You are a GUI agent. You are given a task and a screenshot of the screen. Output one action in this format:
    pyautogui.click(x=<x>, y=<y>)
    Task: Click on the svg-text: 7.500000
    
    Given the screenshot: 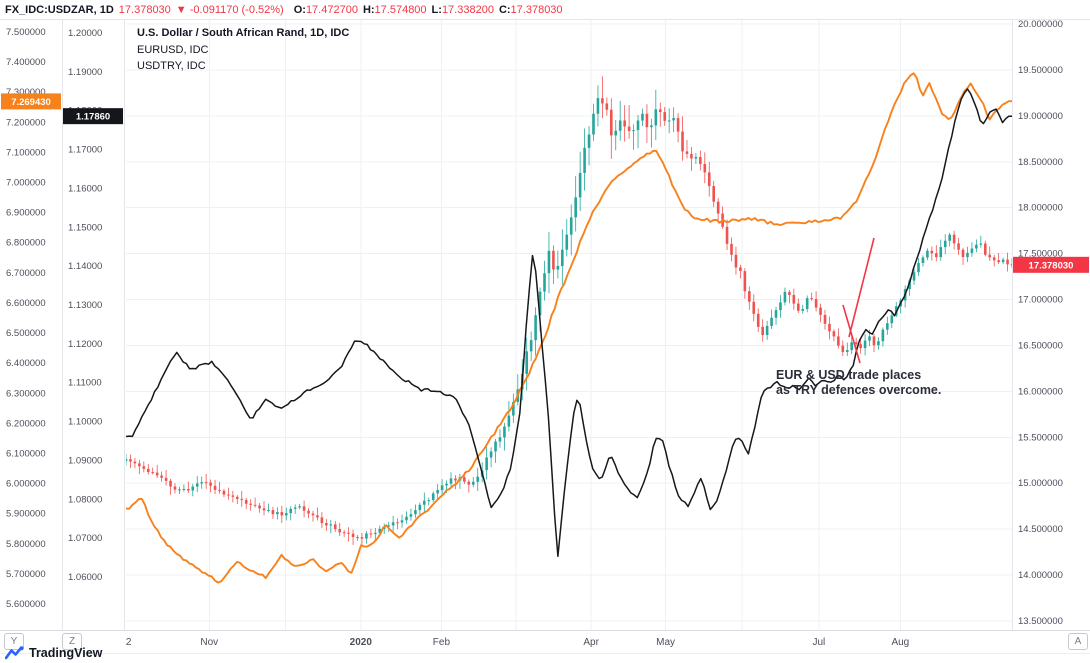 What is the action you would take?
    pyautogui.click(x=26, y=32)
    